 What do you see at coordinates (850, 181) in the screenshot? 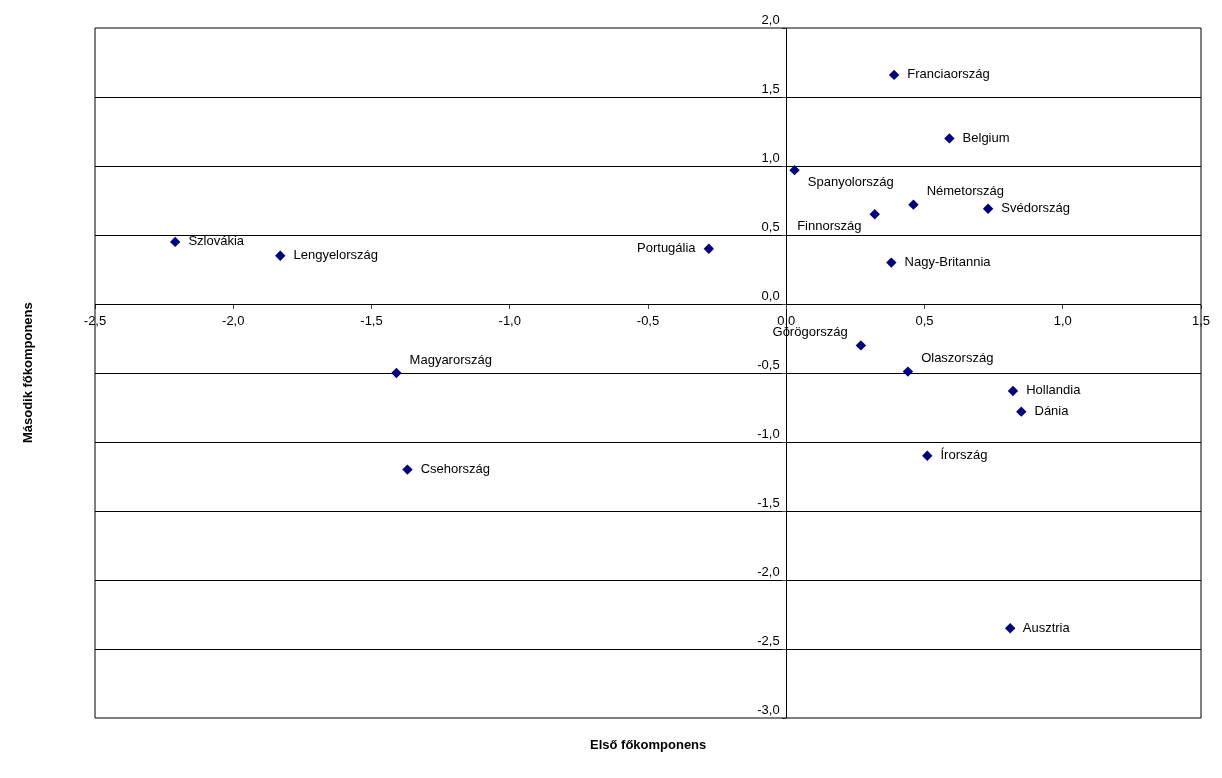
I see `data-label: Spanyolország` at bounding box center [850, 181].